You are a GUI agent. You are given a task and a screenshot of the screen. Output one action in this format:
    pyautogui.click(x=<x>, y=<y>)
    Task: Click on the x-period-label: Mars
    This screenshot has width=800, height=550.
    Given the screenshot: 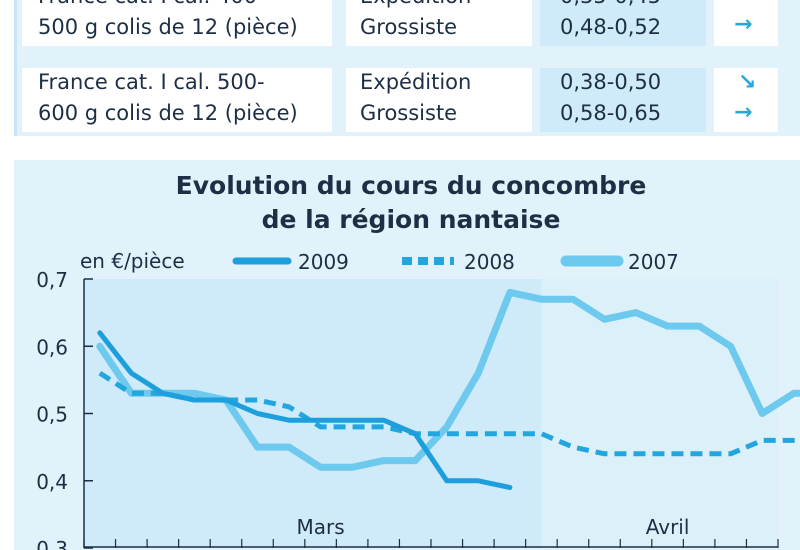 What is the action you would take?
    pyautogui.click(x=321, y=527)
    